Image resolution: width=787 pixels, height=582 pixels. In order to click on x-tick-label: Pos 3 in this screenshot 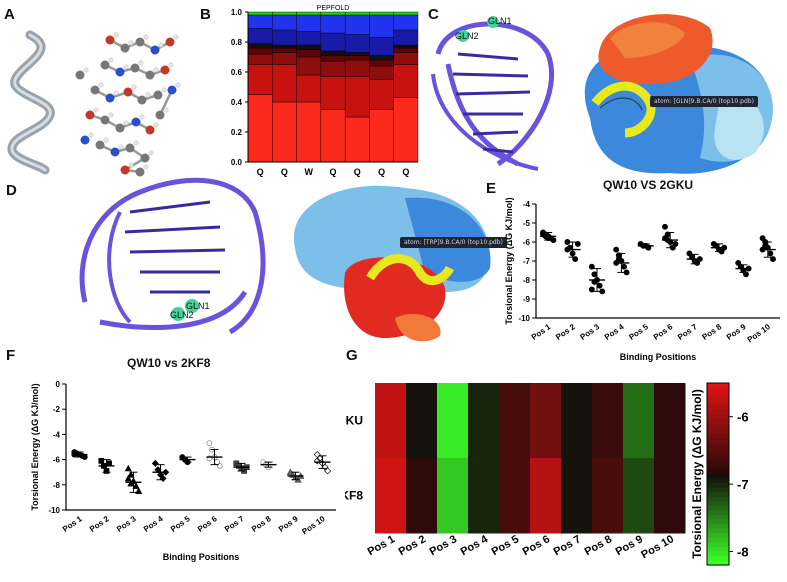, I will do `click(126, 524)`.